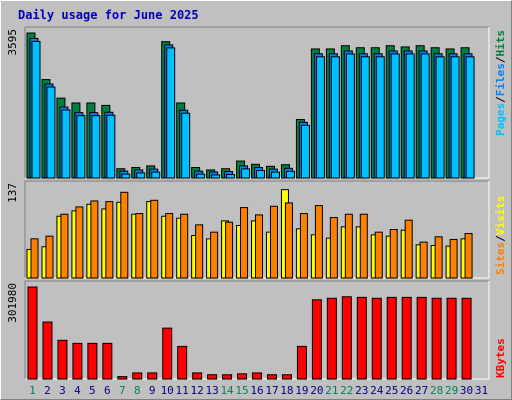  Describe the element at coordinates (211, 390) in the screenshot. I see `x-tick-label-13: 13` at that location.